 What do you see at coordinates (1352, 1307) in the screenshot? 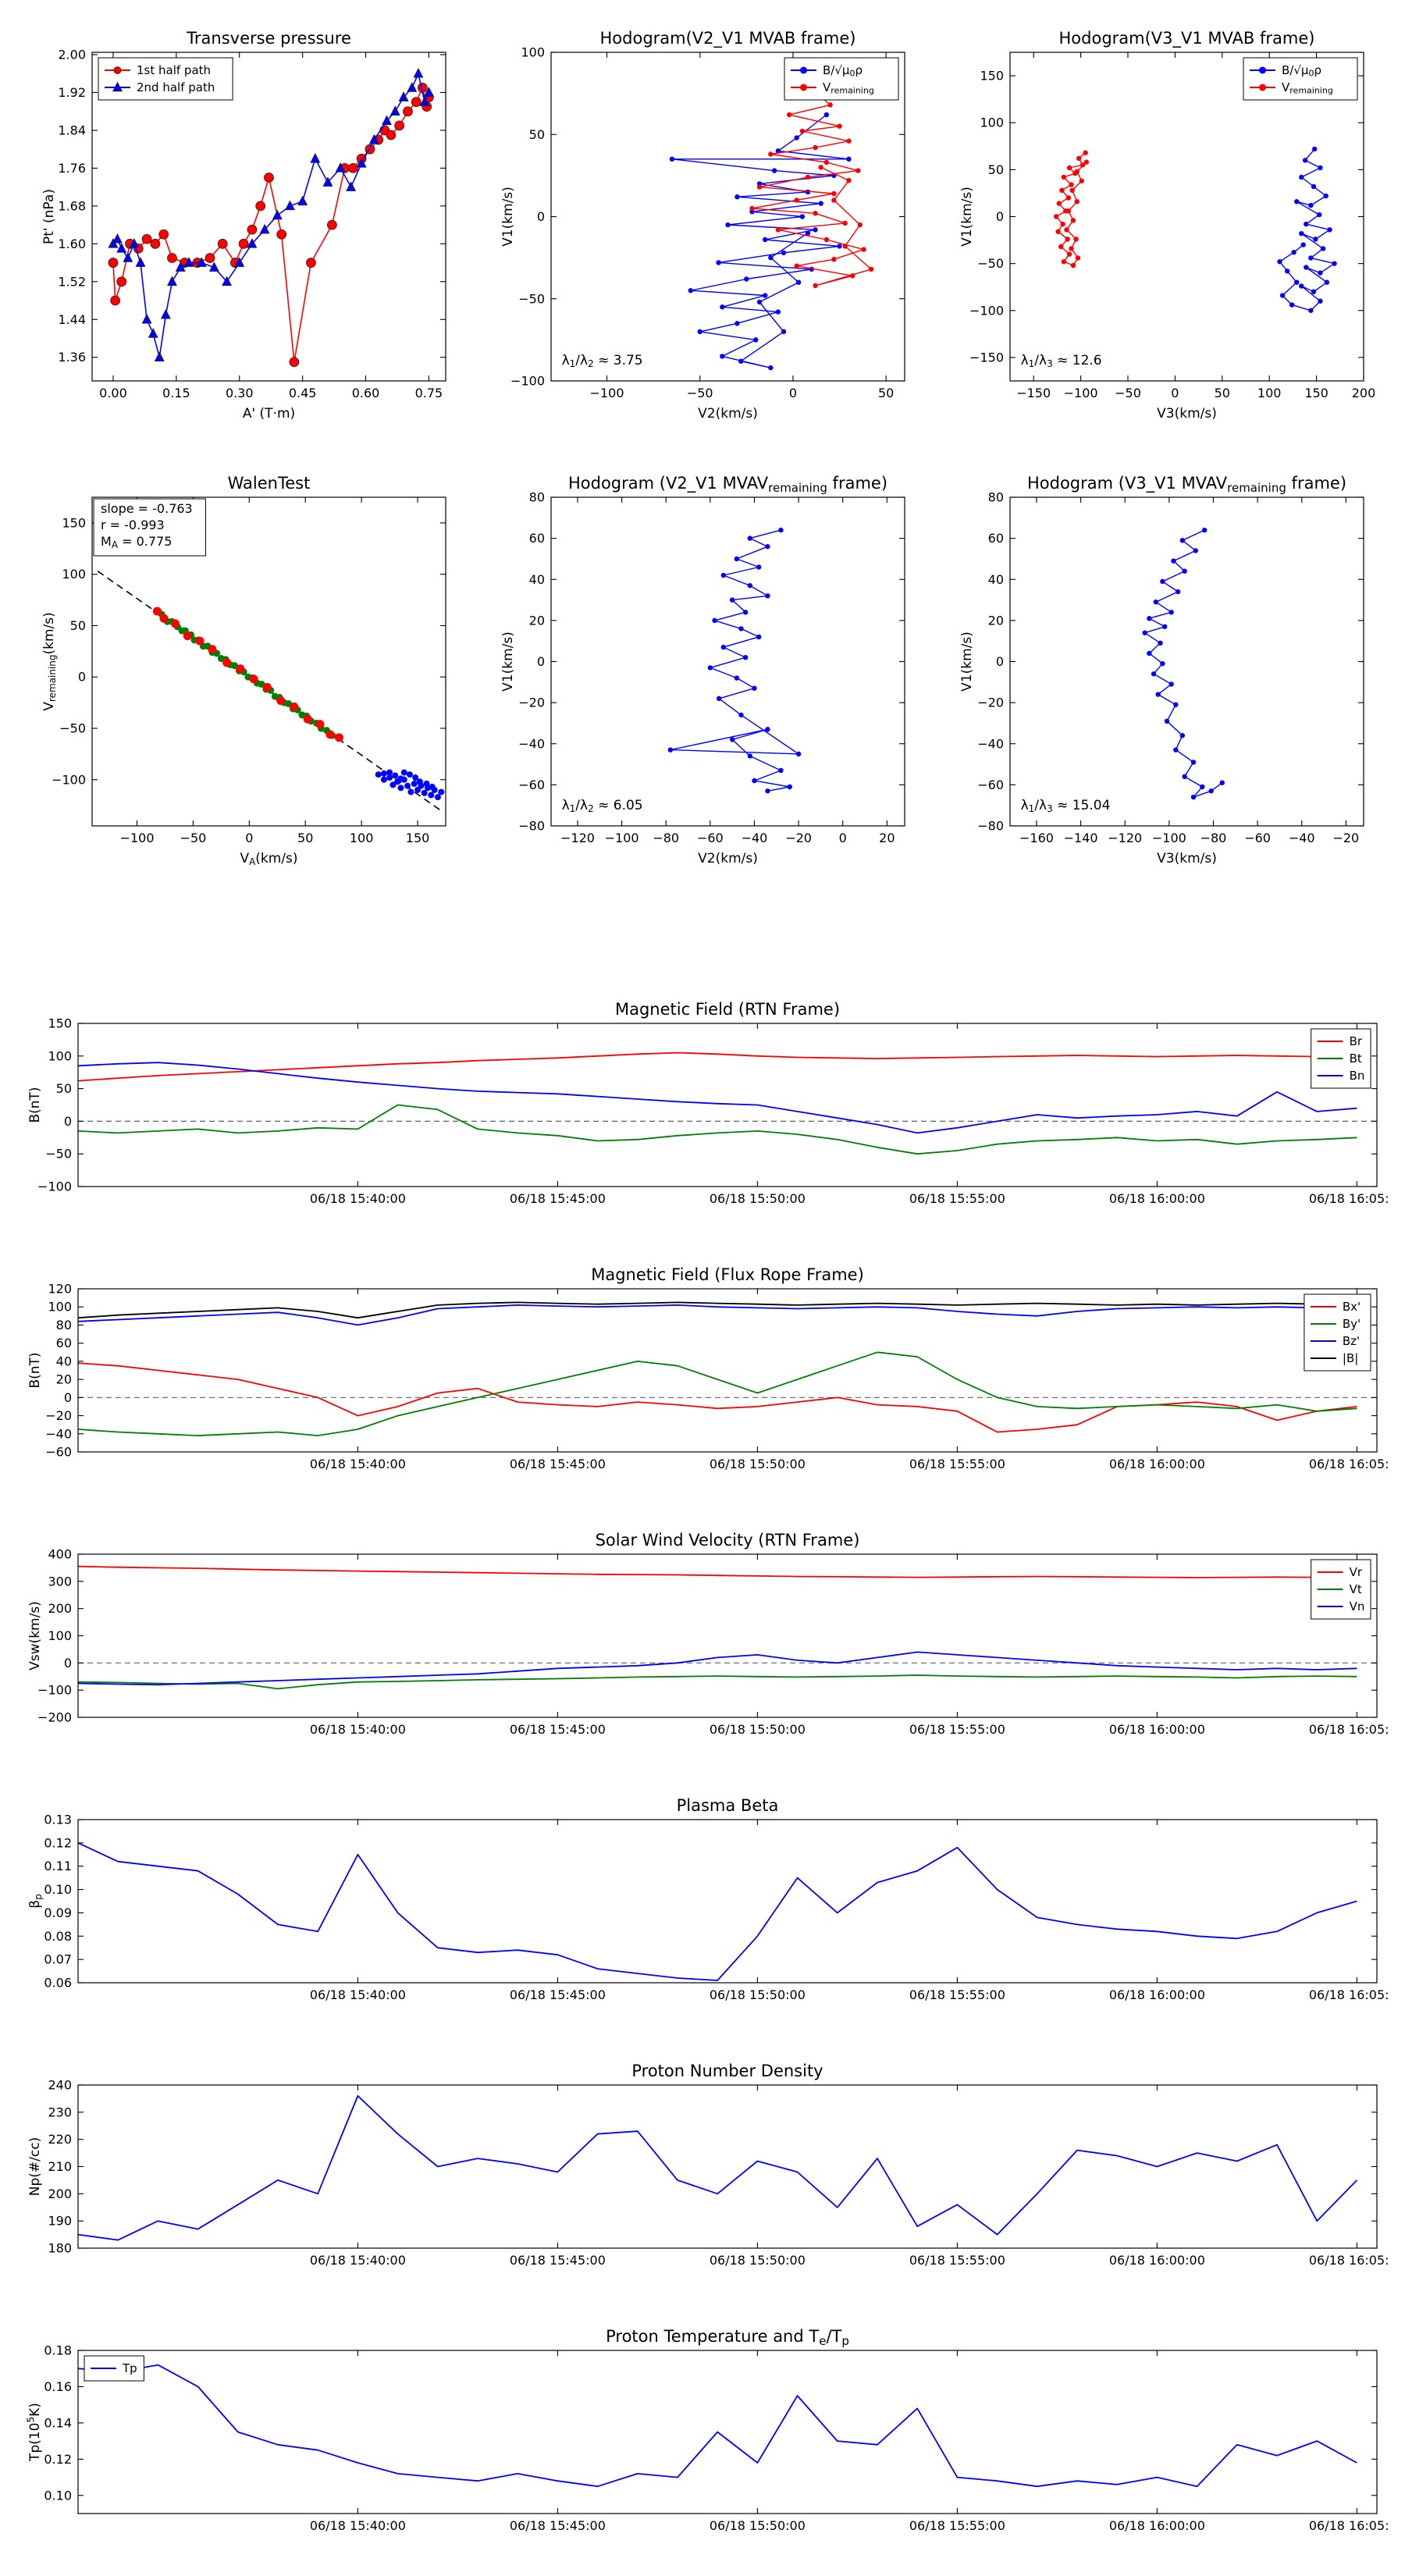
I see `svg-text: Bx'` at bounding box center [1352, 1307].